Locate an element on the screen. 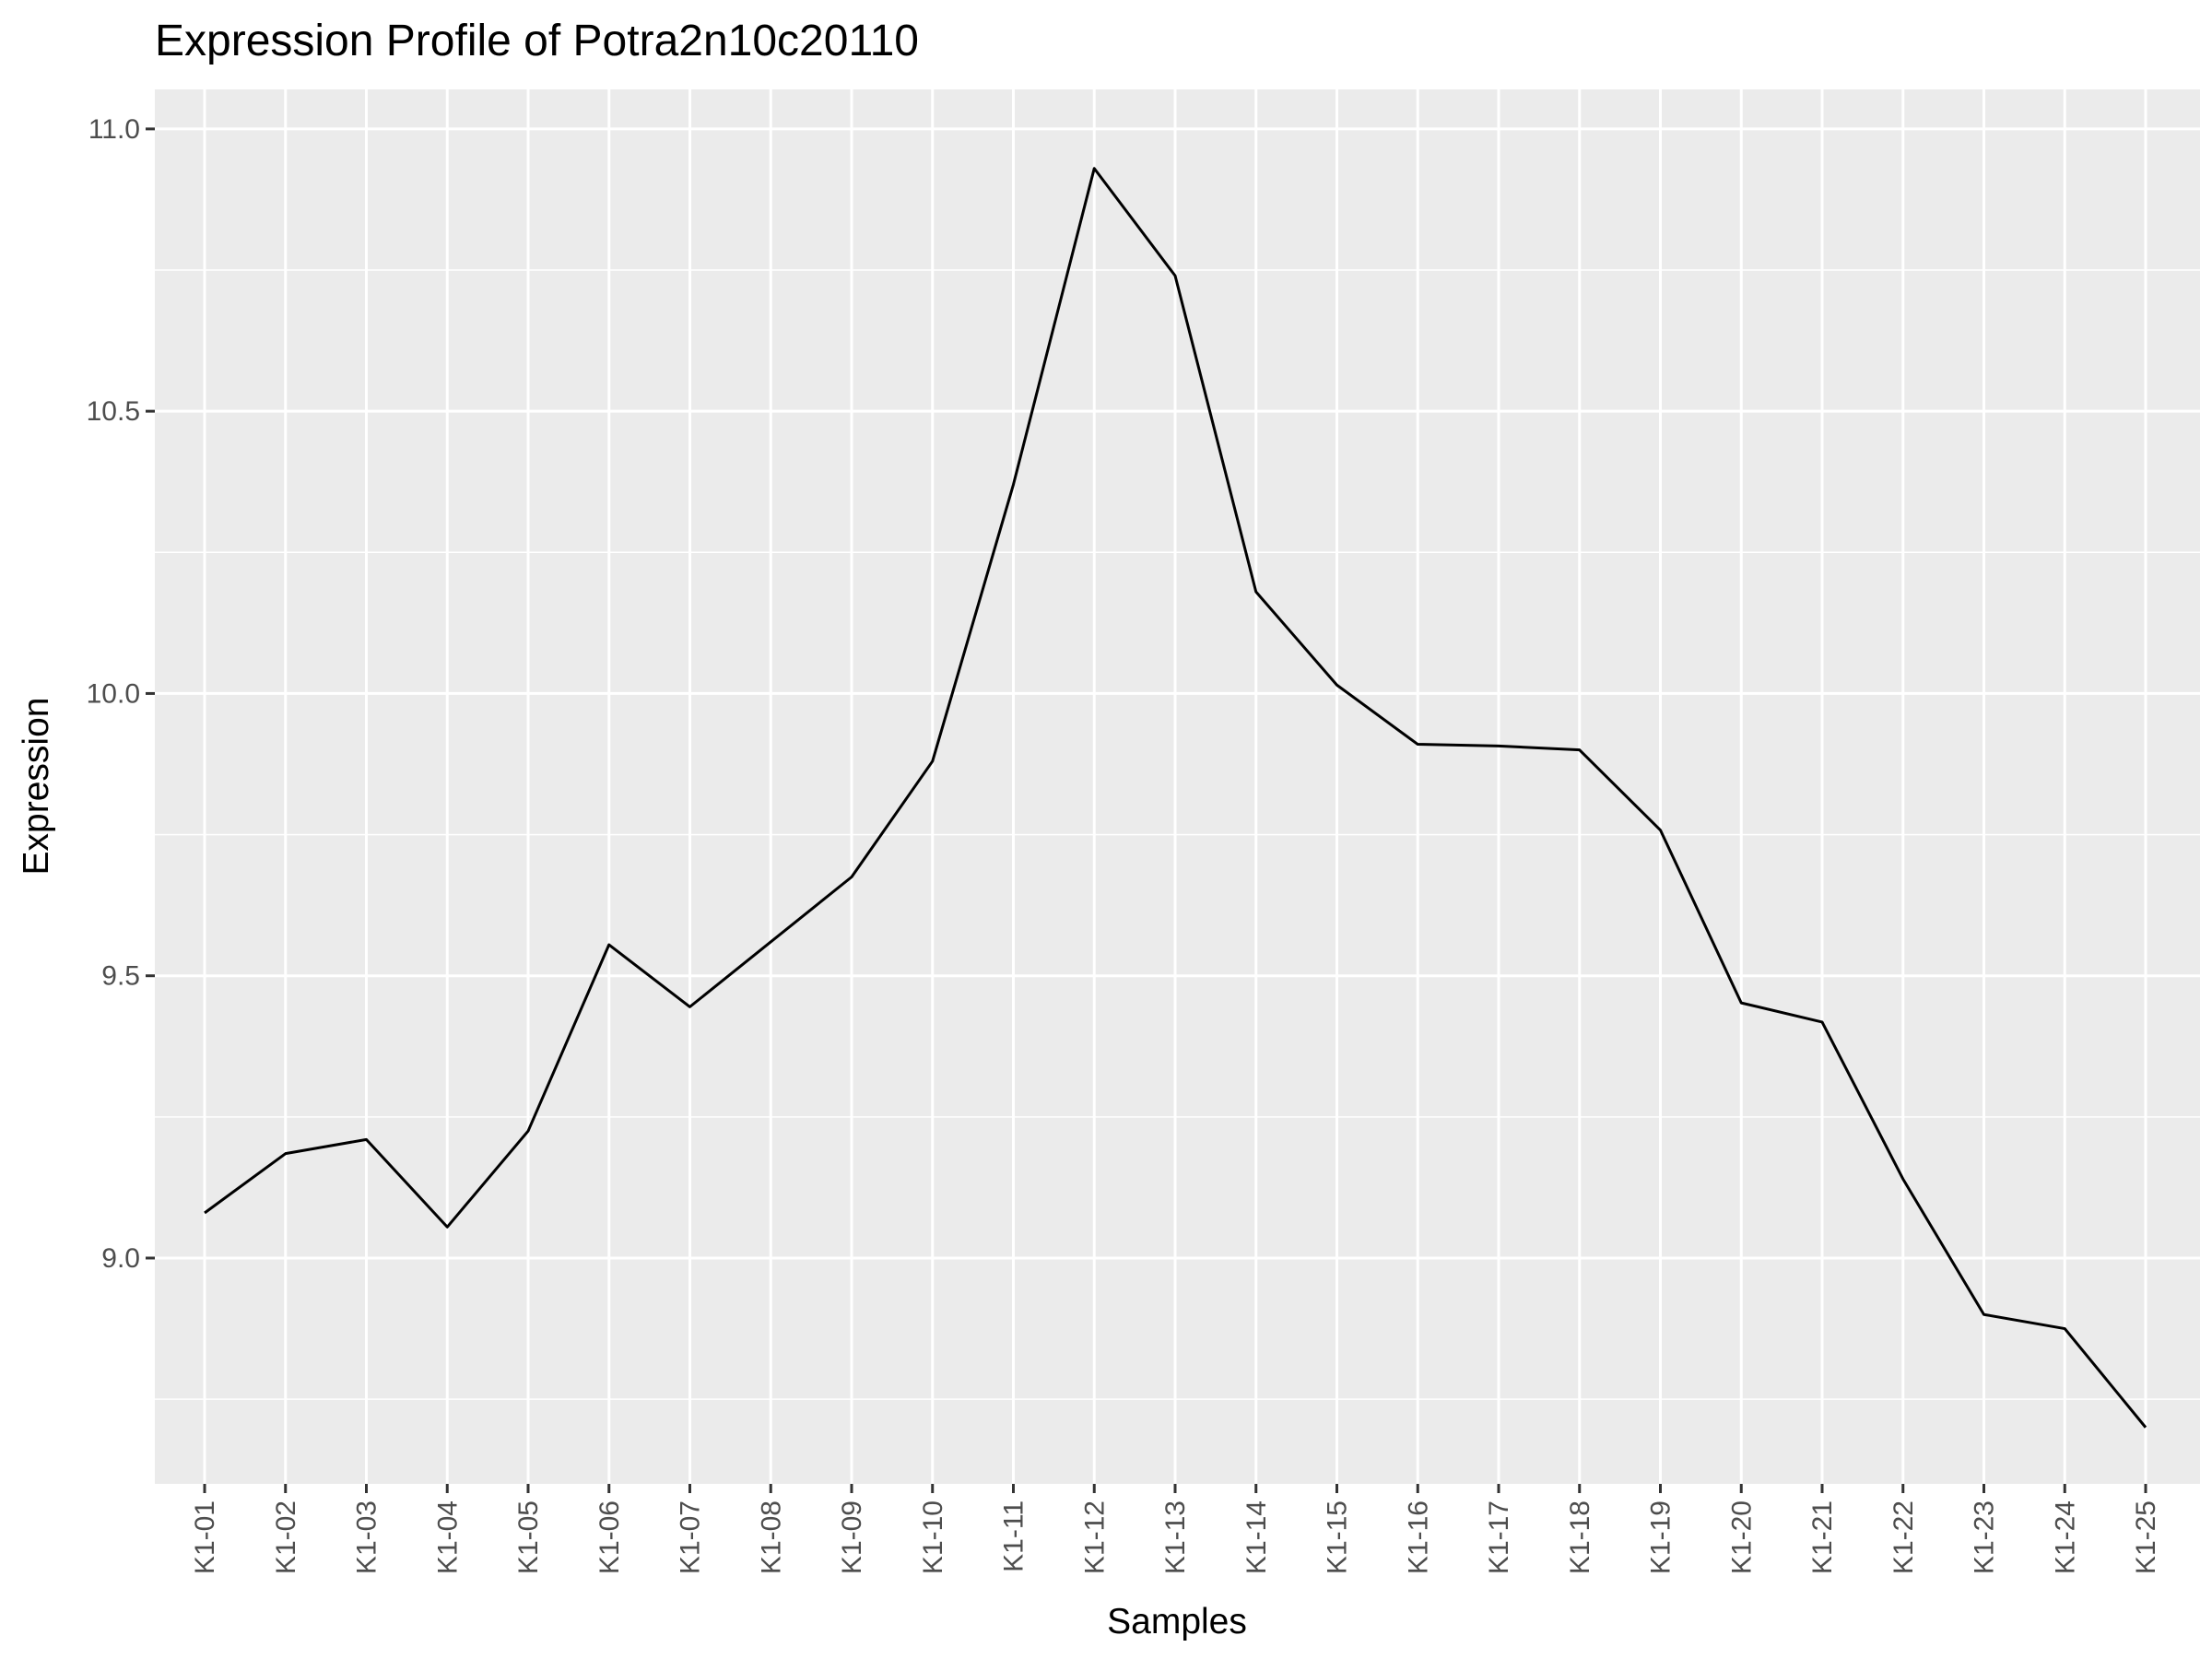  x-tick-label: K1-16 is located at coordinates (1418, 1537).